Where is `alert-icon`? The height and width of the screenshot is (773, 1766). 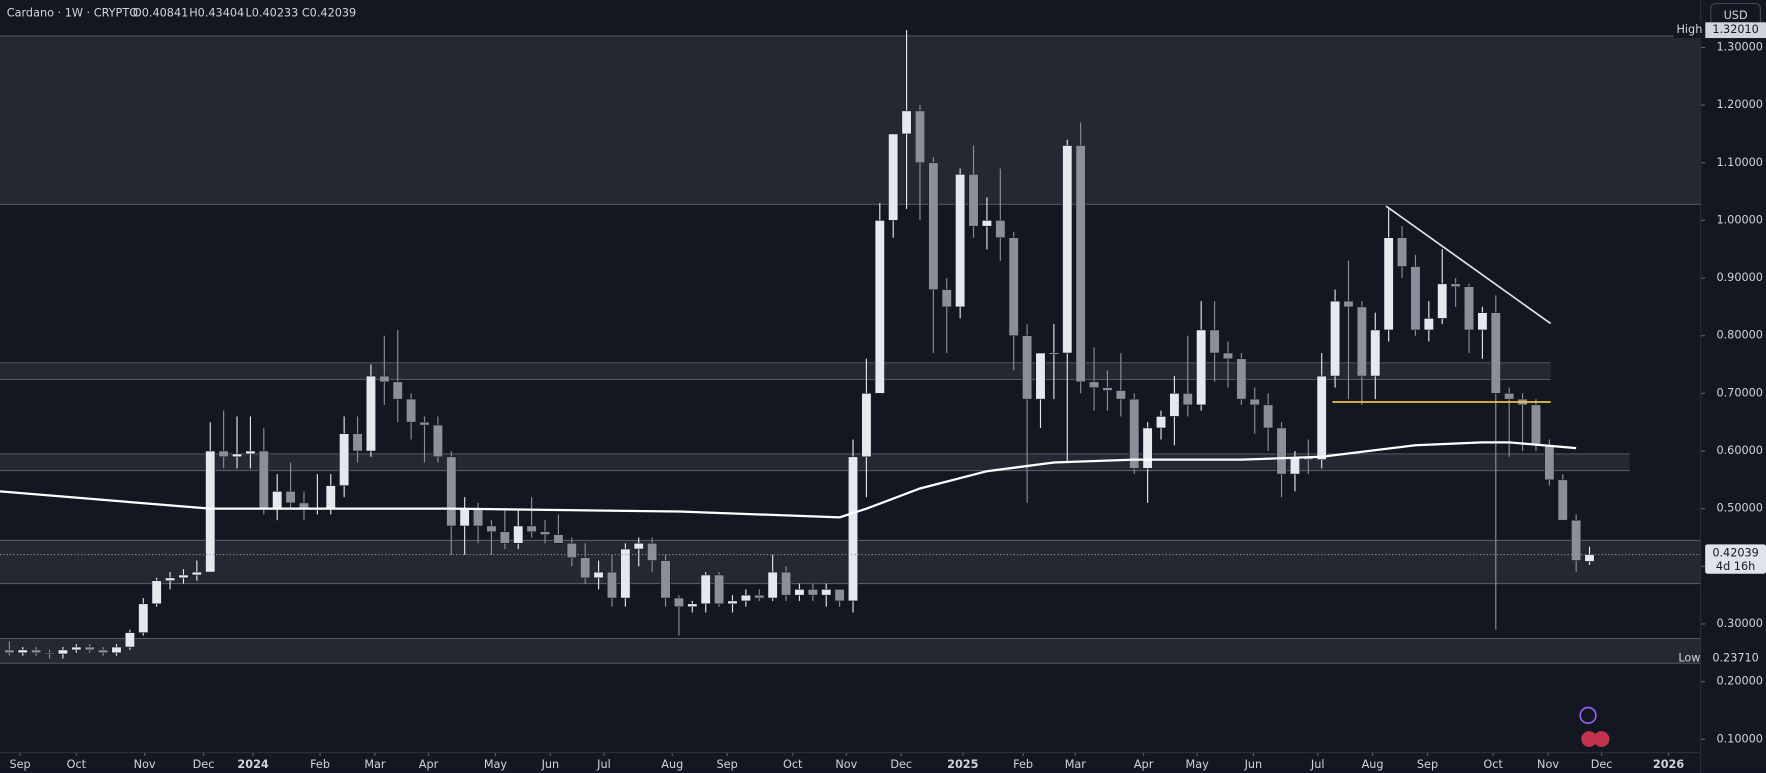 alert-icon is located at coordinates (1588, 715).